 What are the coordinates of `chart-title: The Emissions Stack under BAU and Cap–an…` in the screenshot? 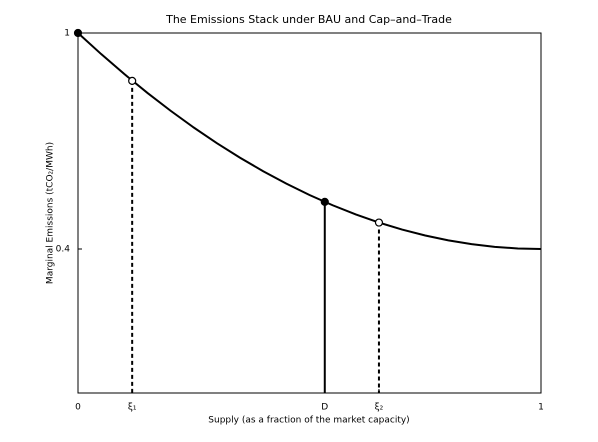 It's located at (308, 19).